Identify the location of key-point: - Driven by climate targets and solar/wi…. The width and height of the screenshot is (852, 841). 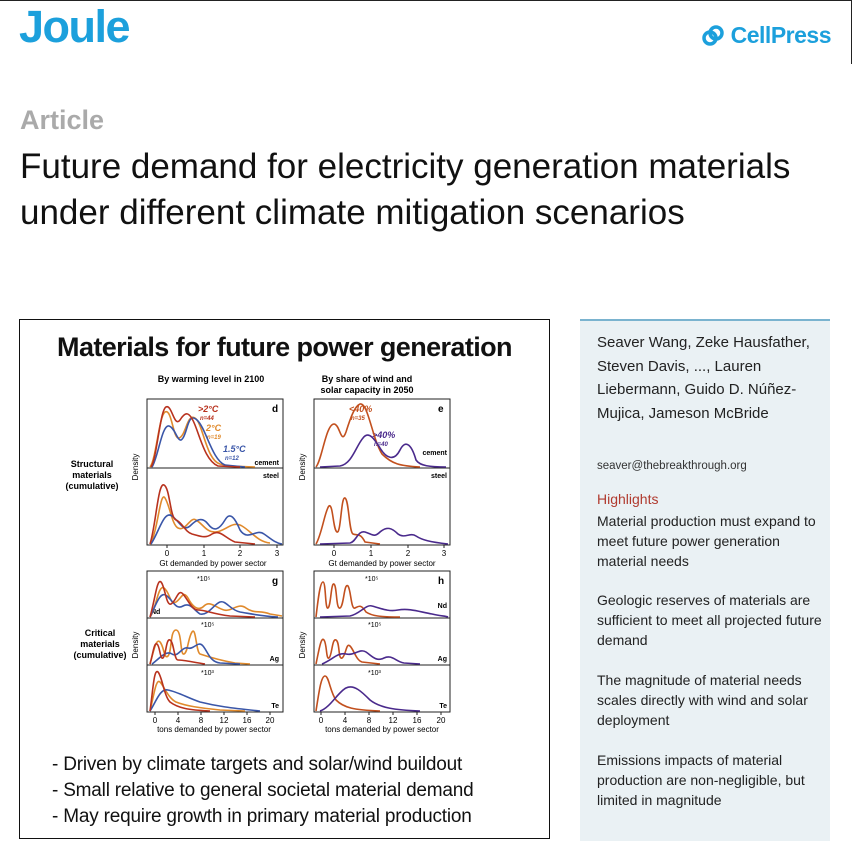
(257, 764).